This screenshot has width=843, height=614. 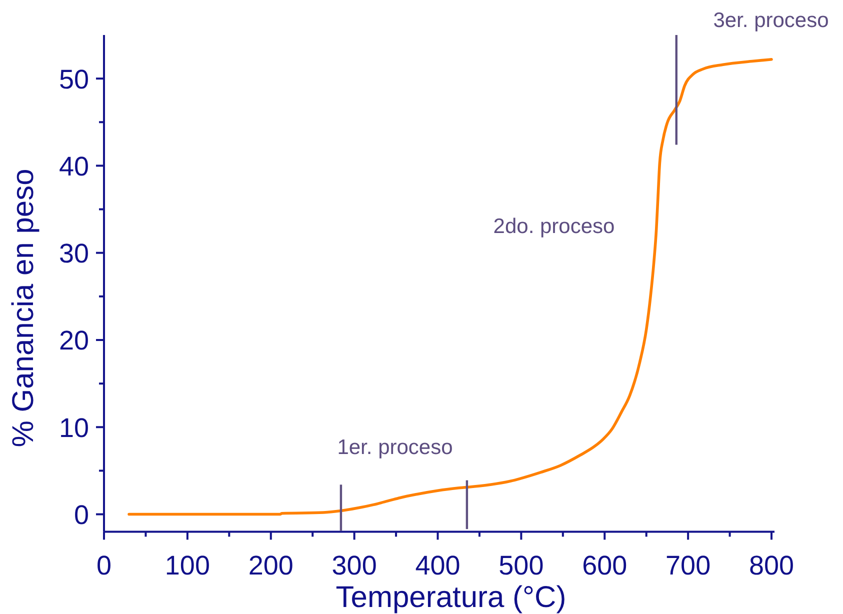 What do you see at coordinates (605, 565) in the screenshot?
I see `x-tick-label: 600` at bounding box center [605, 565].